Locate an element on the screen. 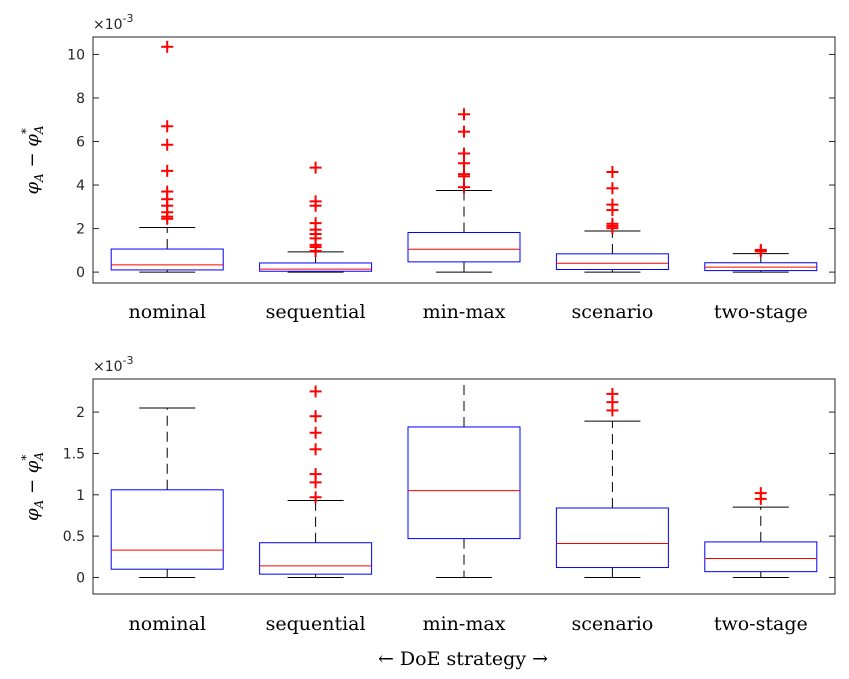 The width and height of the screenshot is (849, 679). y-tick-label: 1.5 is located at coordinates (74, 454).